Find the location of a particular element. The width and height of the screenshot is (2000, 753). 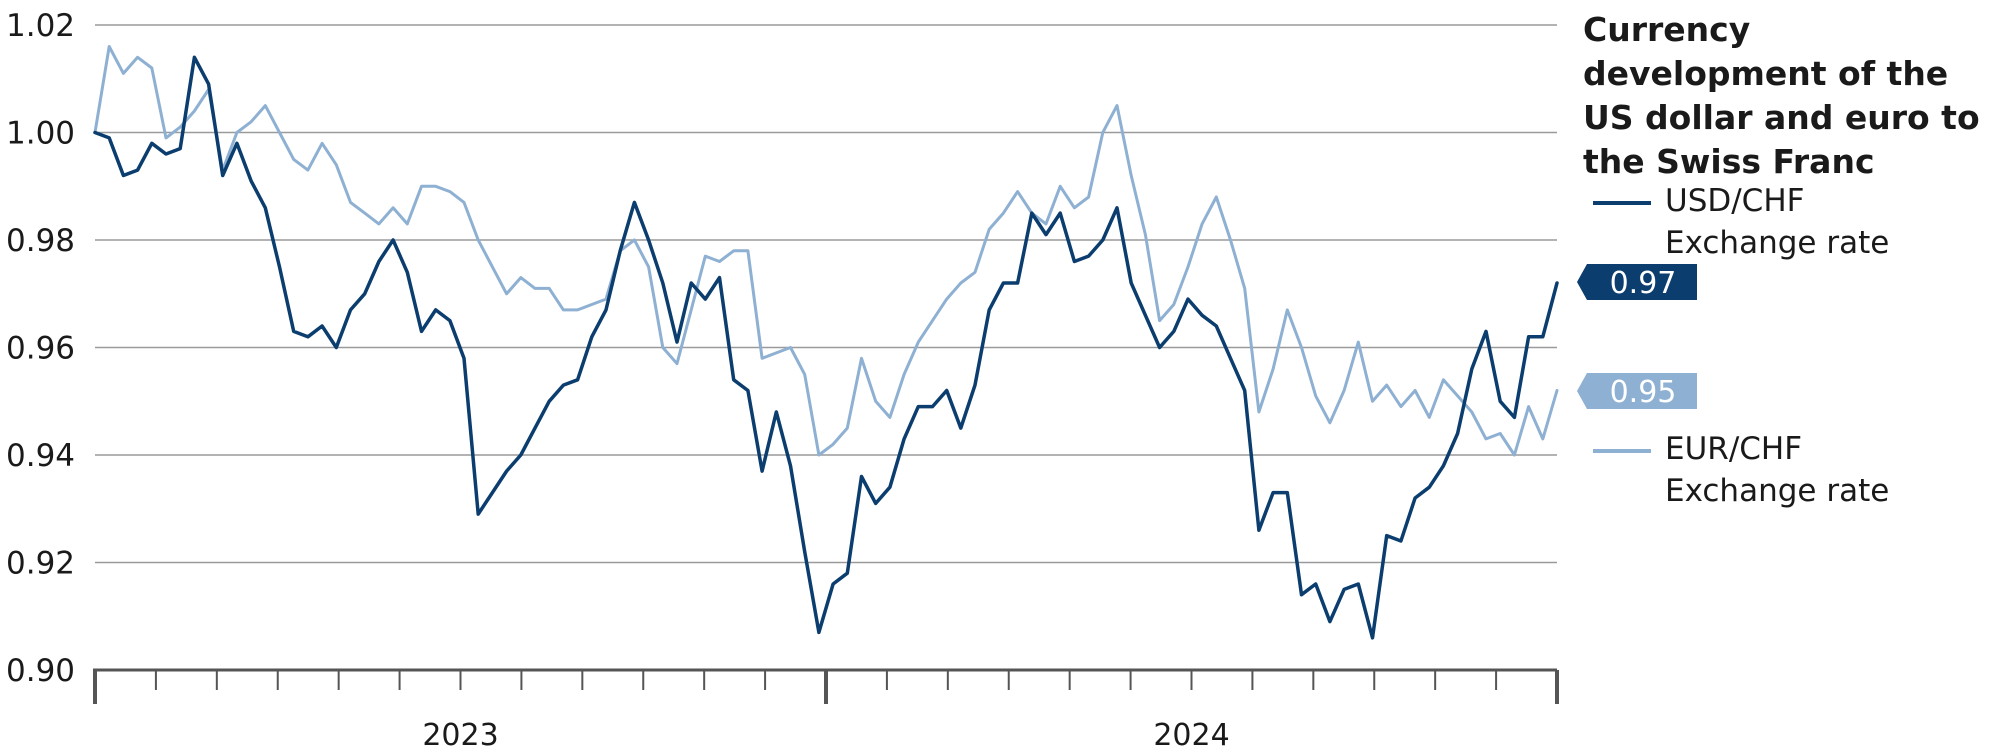

y-tick-label: 1.02 is located at coordinates (40, 26).